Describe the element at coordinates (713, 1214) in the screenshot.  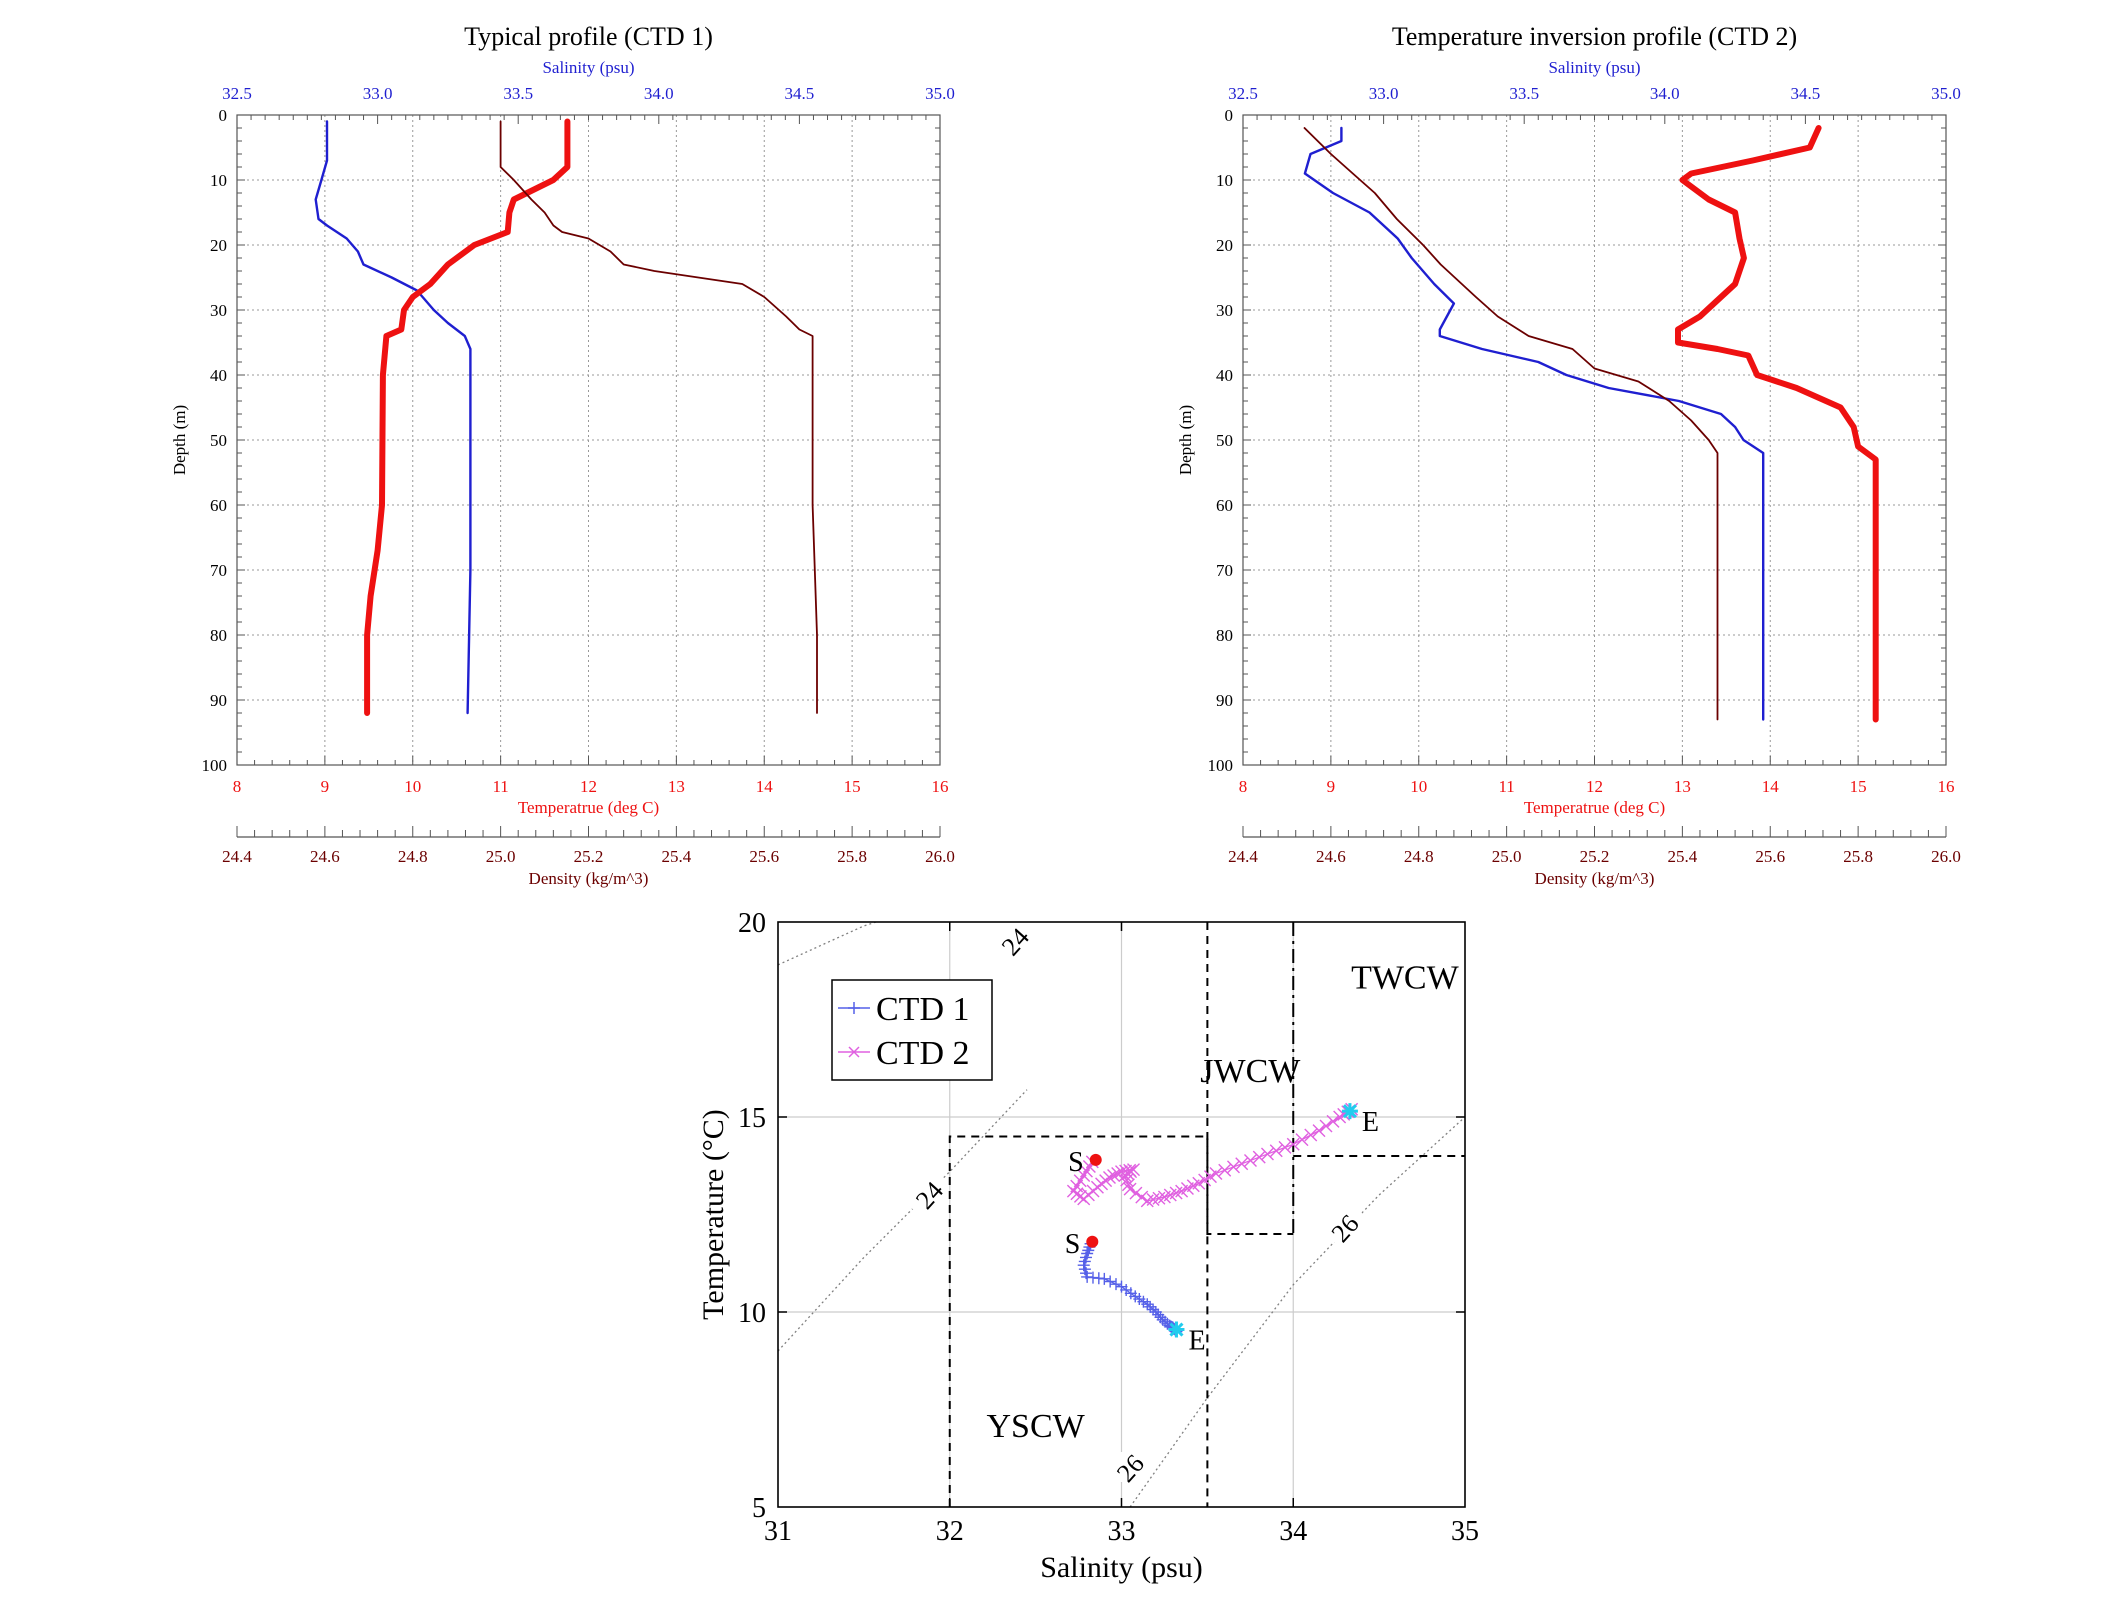
I see `y-axis-label: Temperature (°C)` at that location.